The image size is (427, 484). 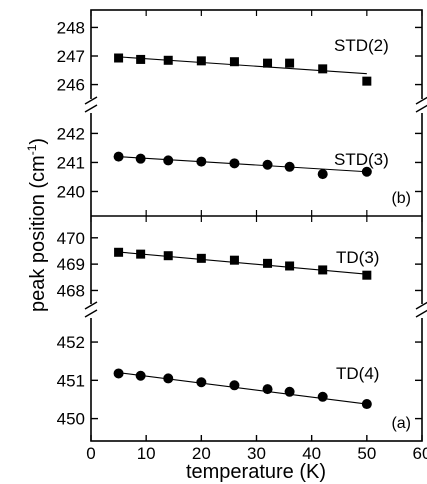 What do you see at coordinates (420, 453) in the screenshot?
I see `x-tick-label: 60` at bounding box center [420, 453].